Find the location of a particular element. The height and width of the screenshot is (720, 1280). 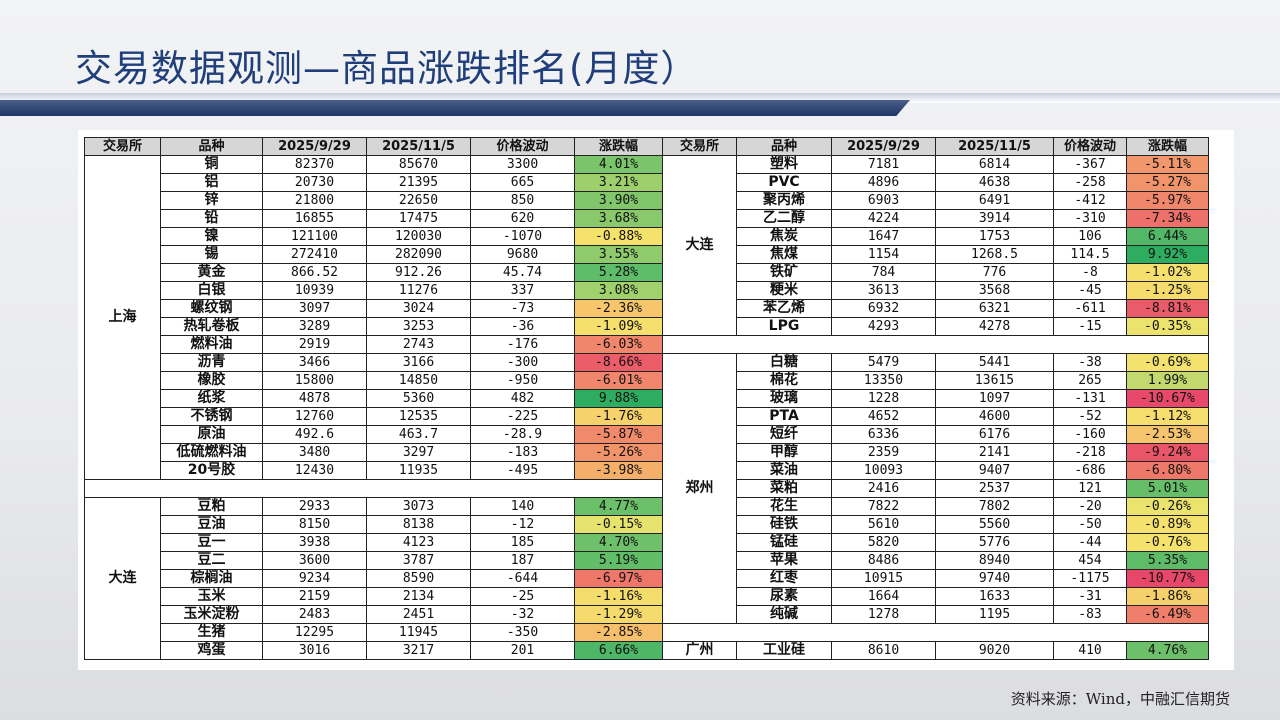

pct-change-cell: -5.97% is located at coordinates (1167, 200).